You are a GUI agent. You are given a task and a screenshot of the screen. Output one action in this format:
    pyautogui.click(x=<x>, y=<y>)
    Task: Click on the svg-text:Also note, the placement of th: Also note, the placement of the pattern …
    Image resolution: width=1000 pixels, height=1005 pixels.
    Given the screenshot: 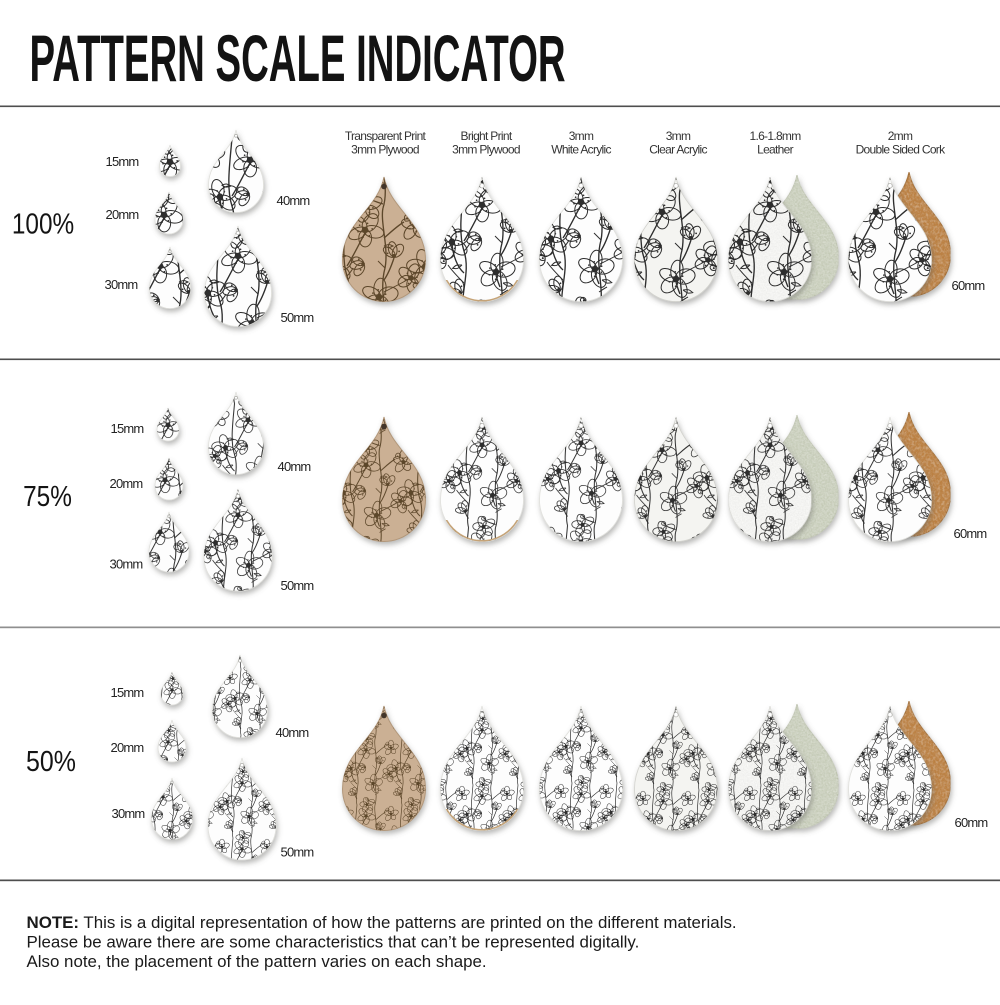 What is the action you would take?
    pyautogui.click(x=257, y=961)
    